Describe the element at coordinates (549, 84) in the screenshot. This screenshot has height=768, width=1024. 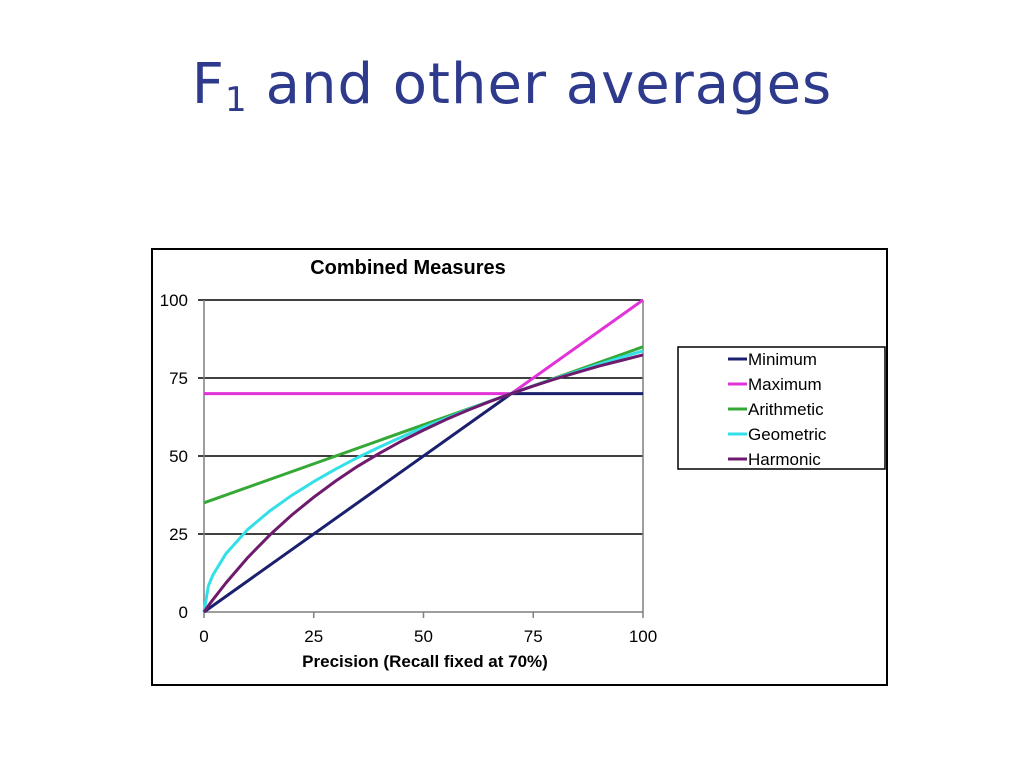
I see `title-rest: and other averages` at that location.